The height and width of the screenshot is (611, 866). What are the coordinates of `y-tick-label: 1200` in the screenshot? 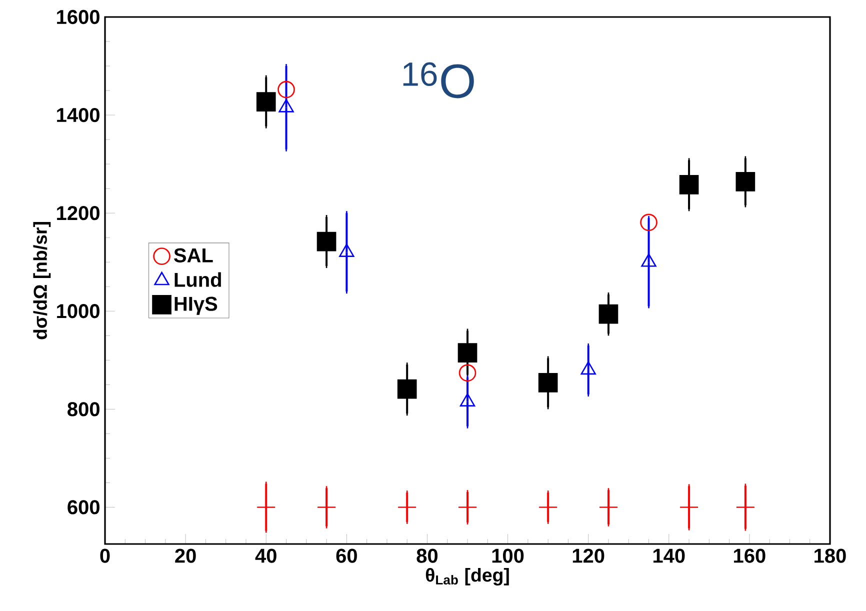 It's located at (78, 213).